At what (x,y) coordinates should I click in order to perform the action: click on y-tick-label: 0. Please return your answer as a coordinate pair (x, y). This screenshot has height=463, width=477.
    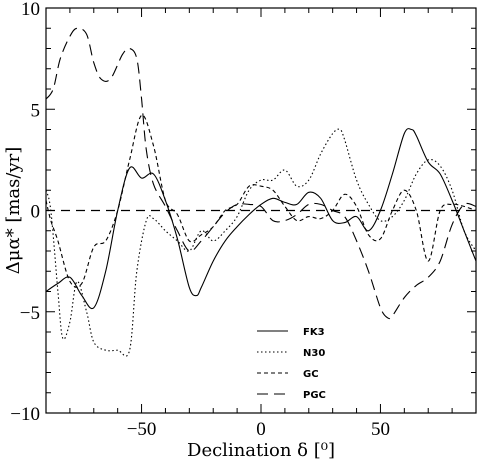
    Looking at the image, I should click on (36, 212).